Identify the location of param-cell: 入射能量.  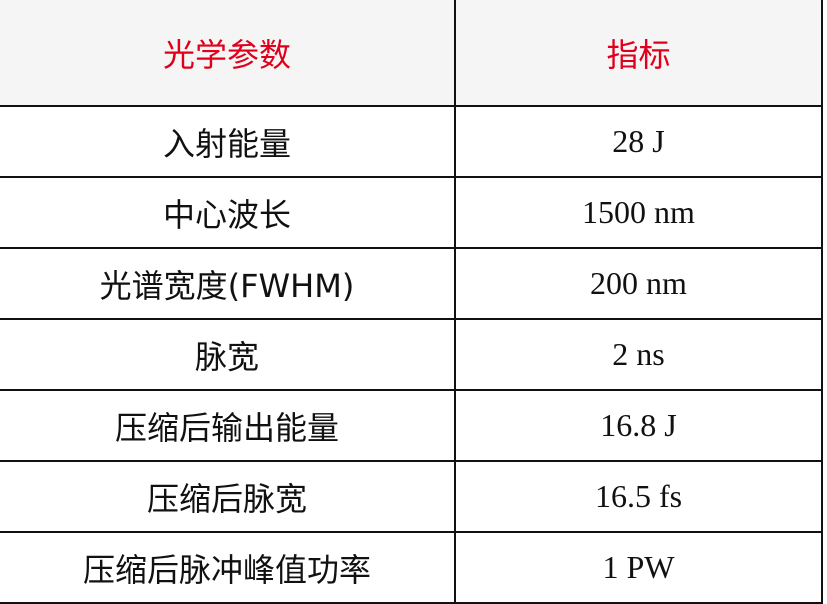
(228, 142).